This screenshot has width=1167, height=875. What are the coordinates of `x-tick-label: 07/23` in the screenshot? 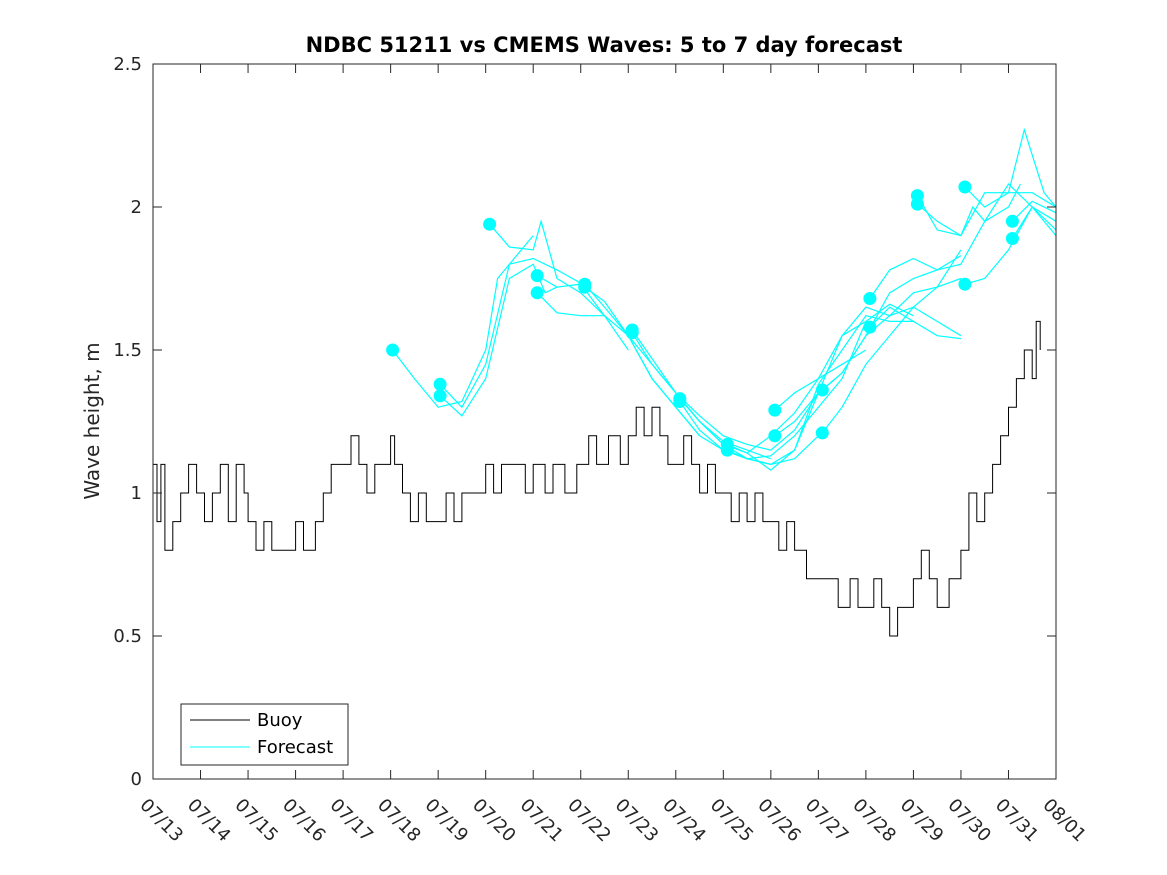 It's located at (637, 821).